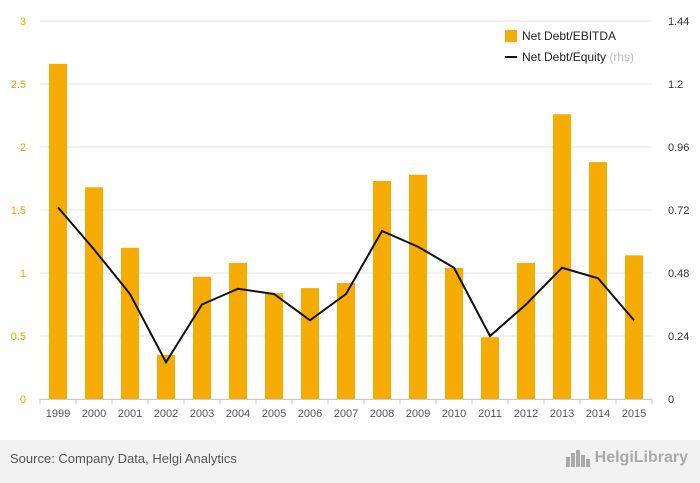  Describe the element at coordinates (18, 85) in the screenshot. I see `y-left-tick-label: 2.5` at that location.